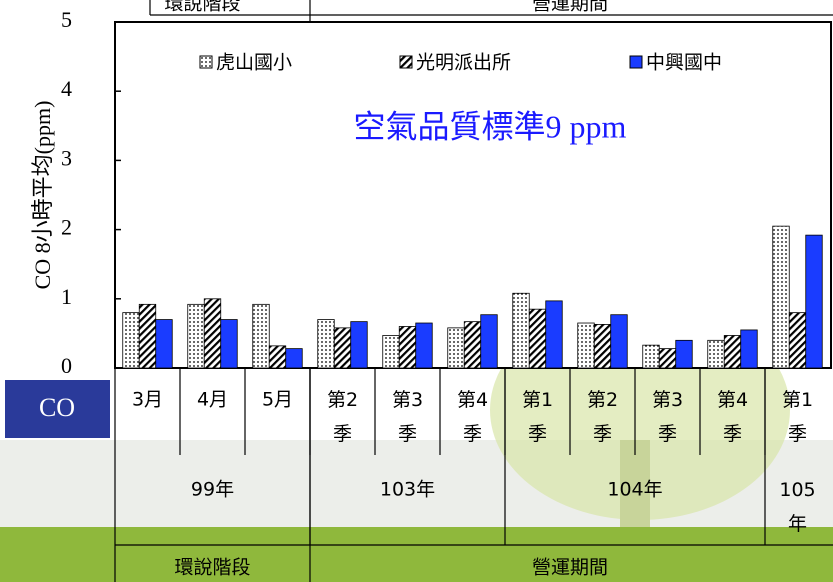  I want to click on phase-label-top: 營運期間, so click(570, 7).